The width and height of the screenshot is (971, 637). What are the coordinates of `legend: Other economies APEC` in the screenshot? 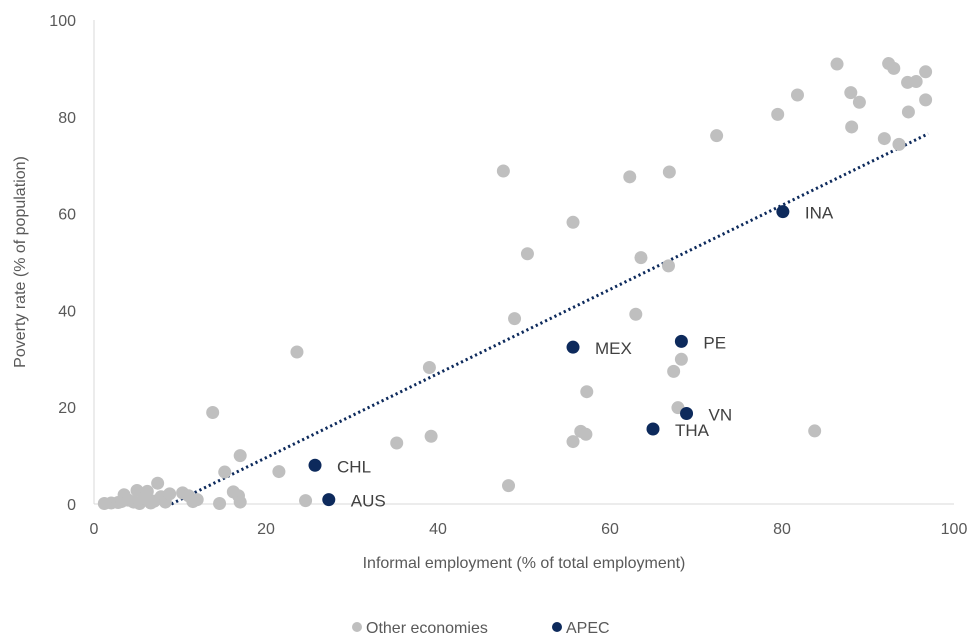 It's located at (481, 628).